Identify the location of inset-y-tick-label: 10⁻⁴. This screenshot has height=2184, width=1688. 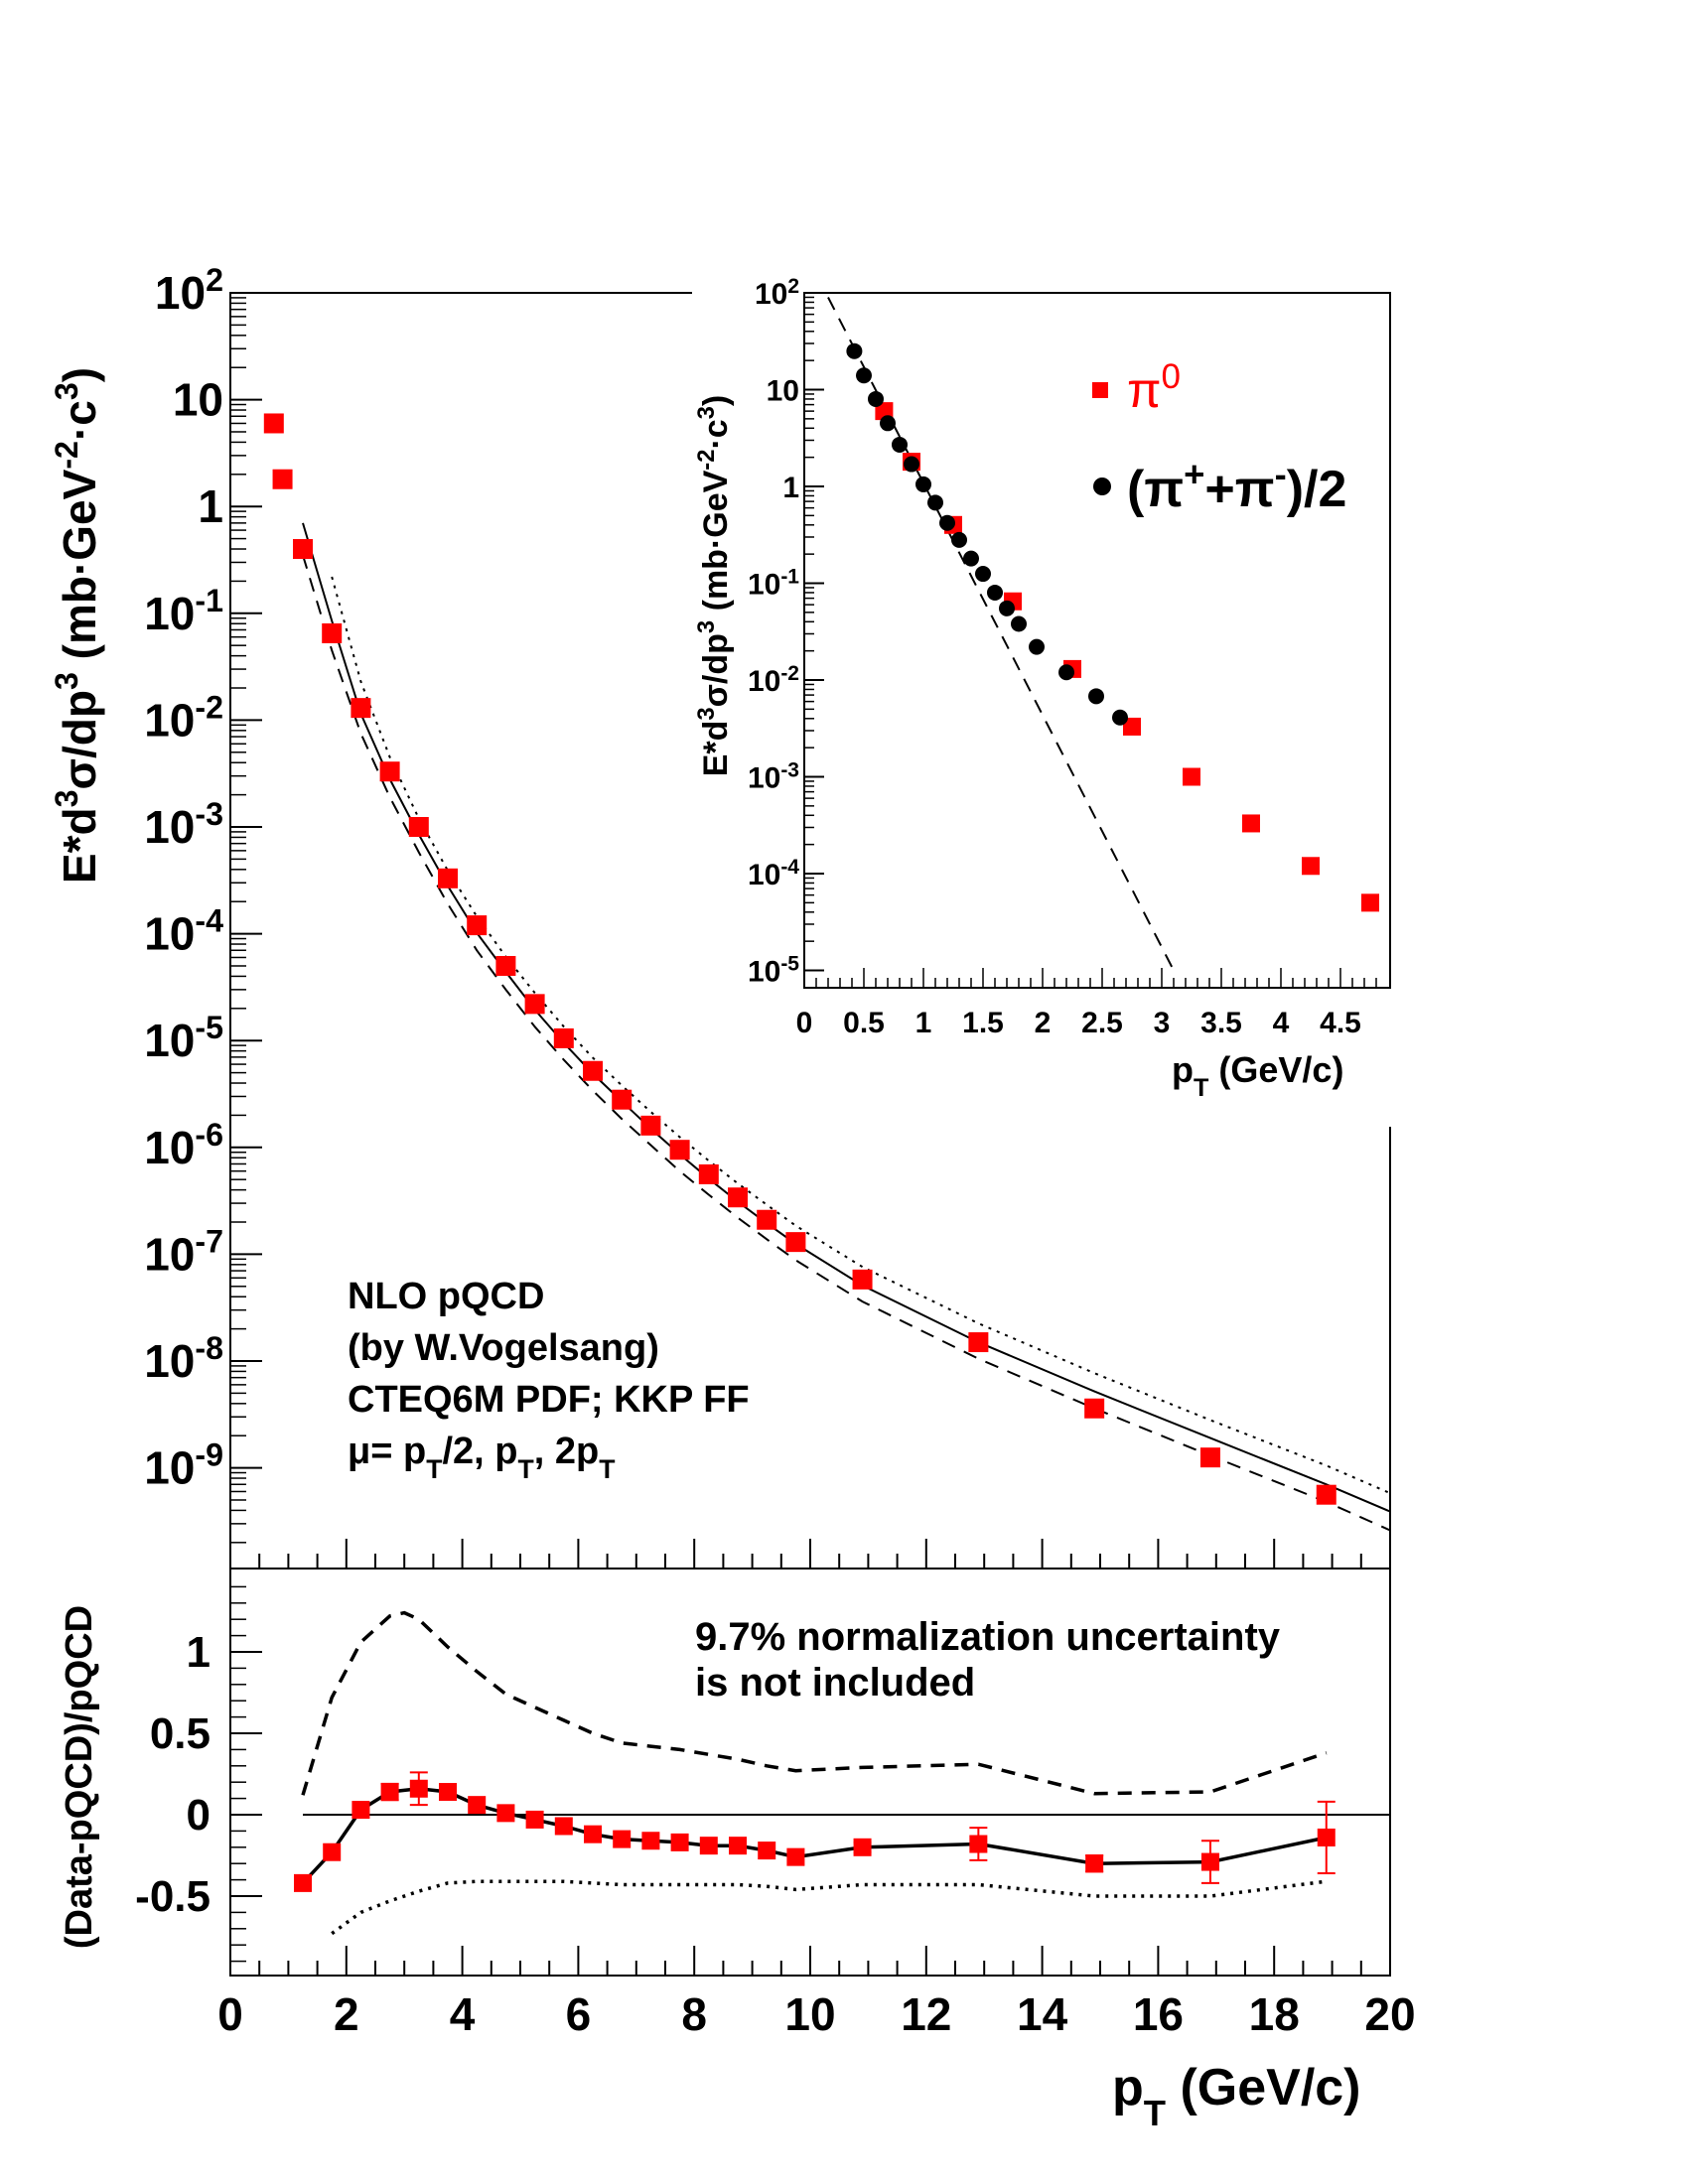
(773, 874).